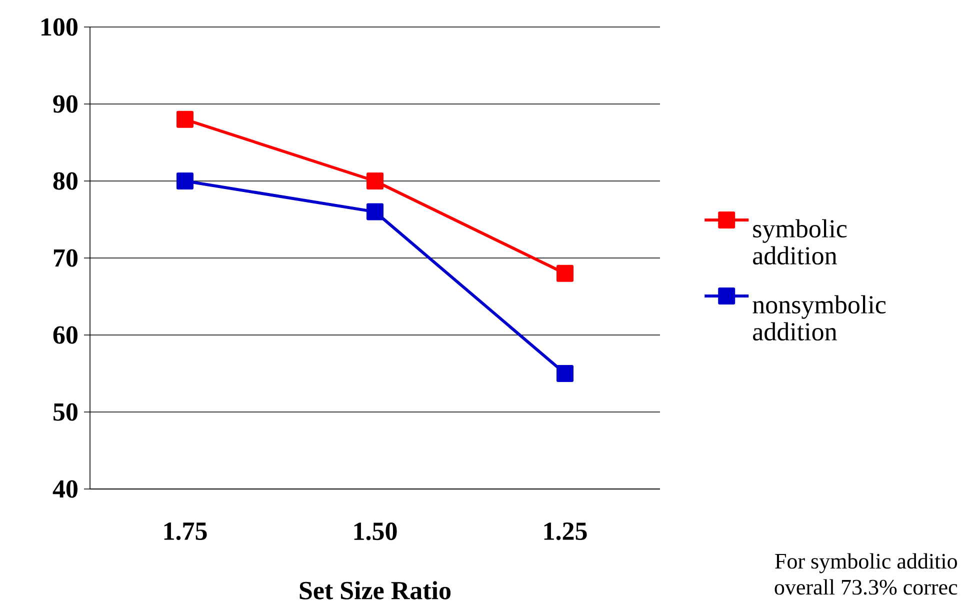 The image size is (961, 605). What do you see at coordinates (60, 27) in the screenshot?
I see `y-tick-label: 100` at bounding box center [60, 27].